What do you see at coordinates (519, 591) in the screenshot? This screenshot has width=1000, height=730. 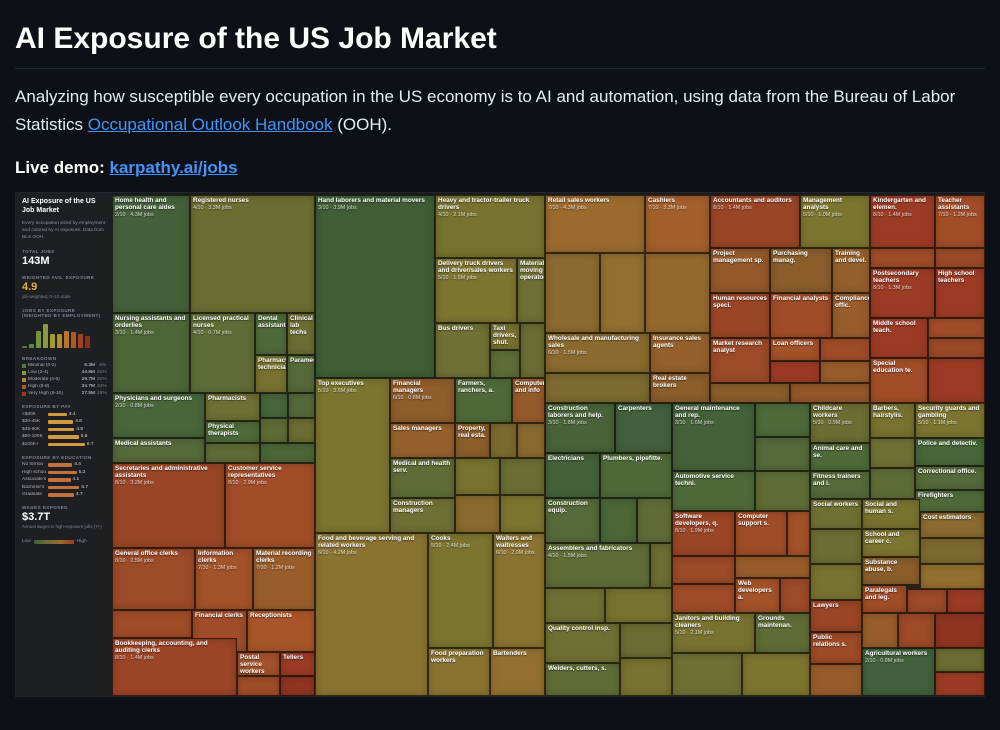 I see `treemap-tile: Waiters and waitresses 6/10 · 2.0M jobs` at bounding box center [519, 591].